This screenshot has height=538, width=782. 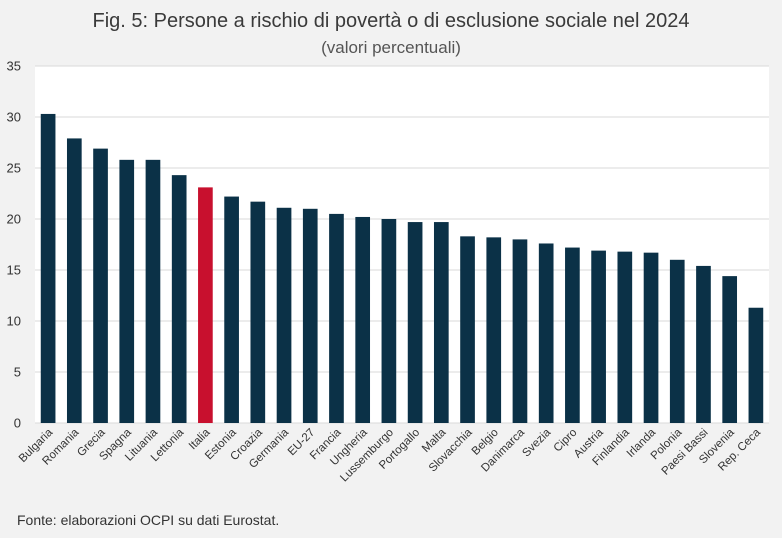 What do you see at coordinates (14, 321) in the screenshot?
I see `y-tick-label: 10` at bounding box center [14, 321].